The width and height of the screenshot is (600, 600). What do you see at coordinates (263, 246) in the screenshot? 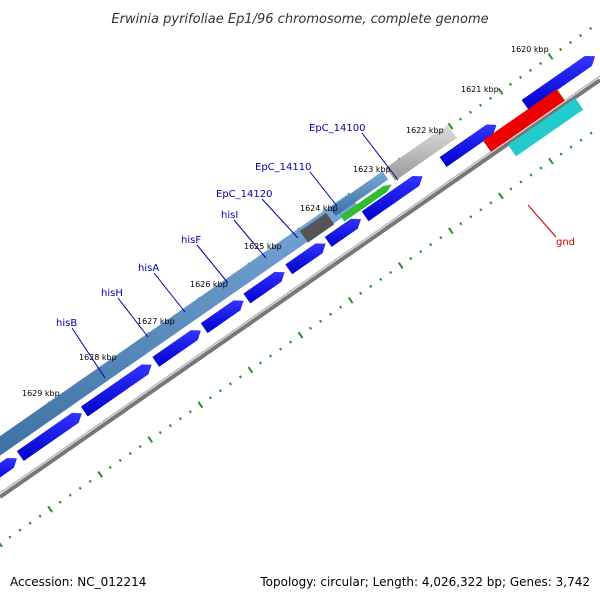
I see `tick-label: 1625 kbp` at bounding box center [263, 246].